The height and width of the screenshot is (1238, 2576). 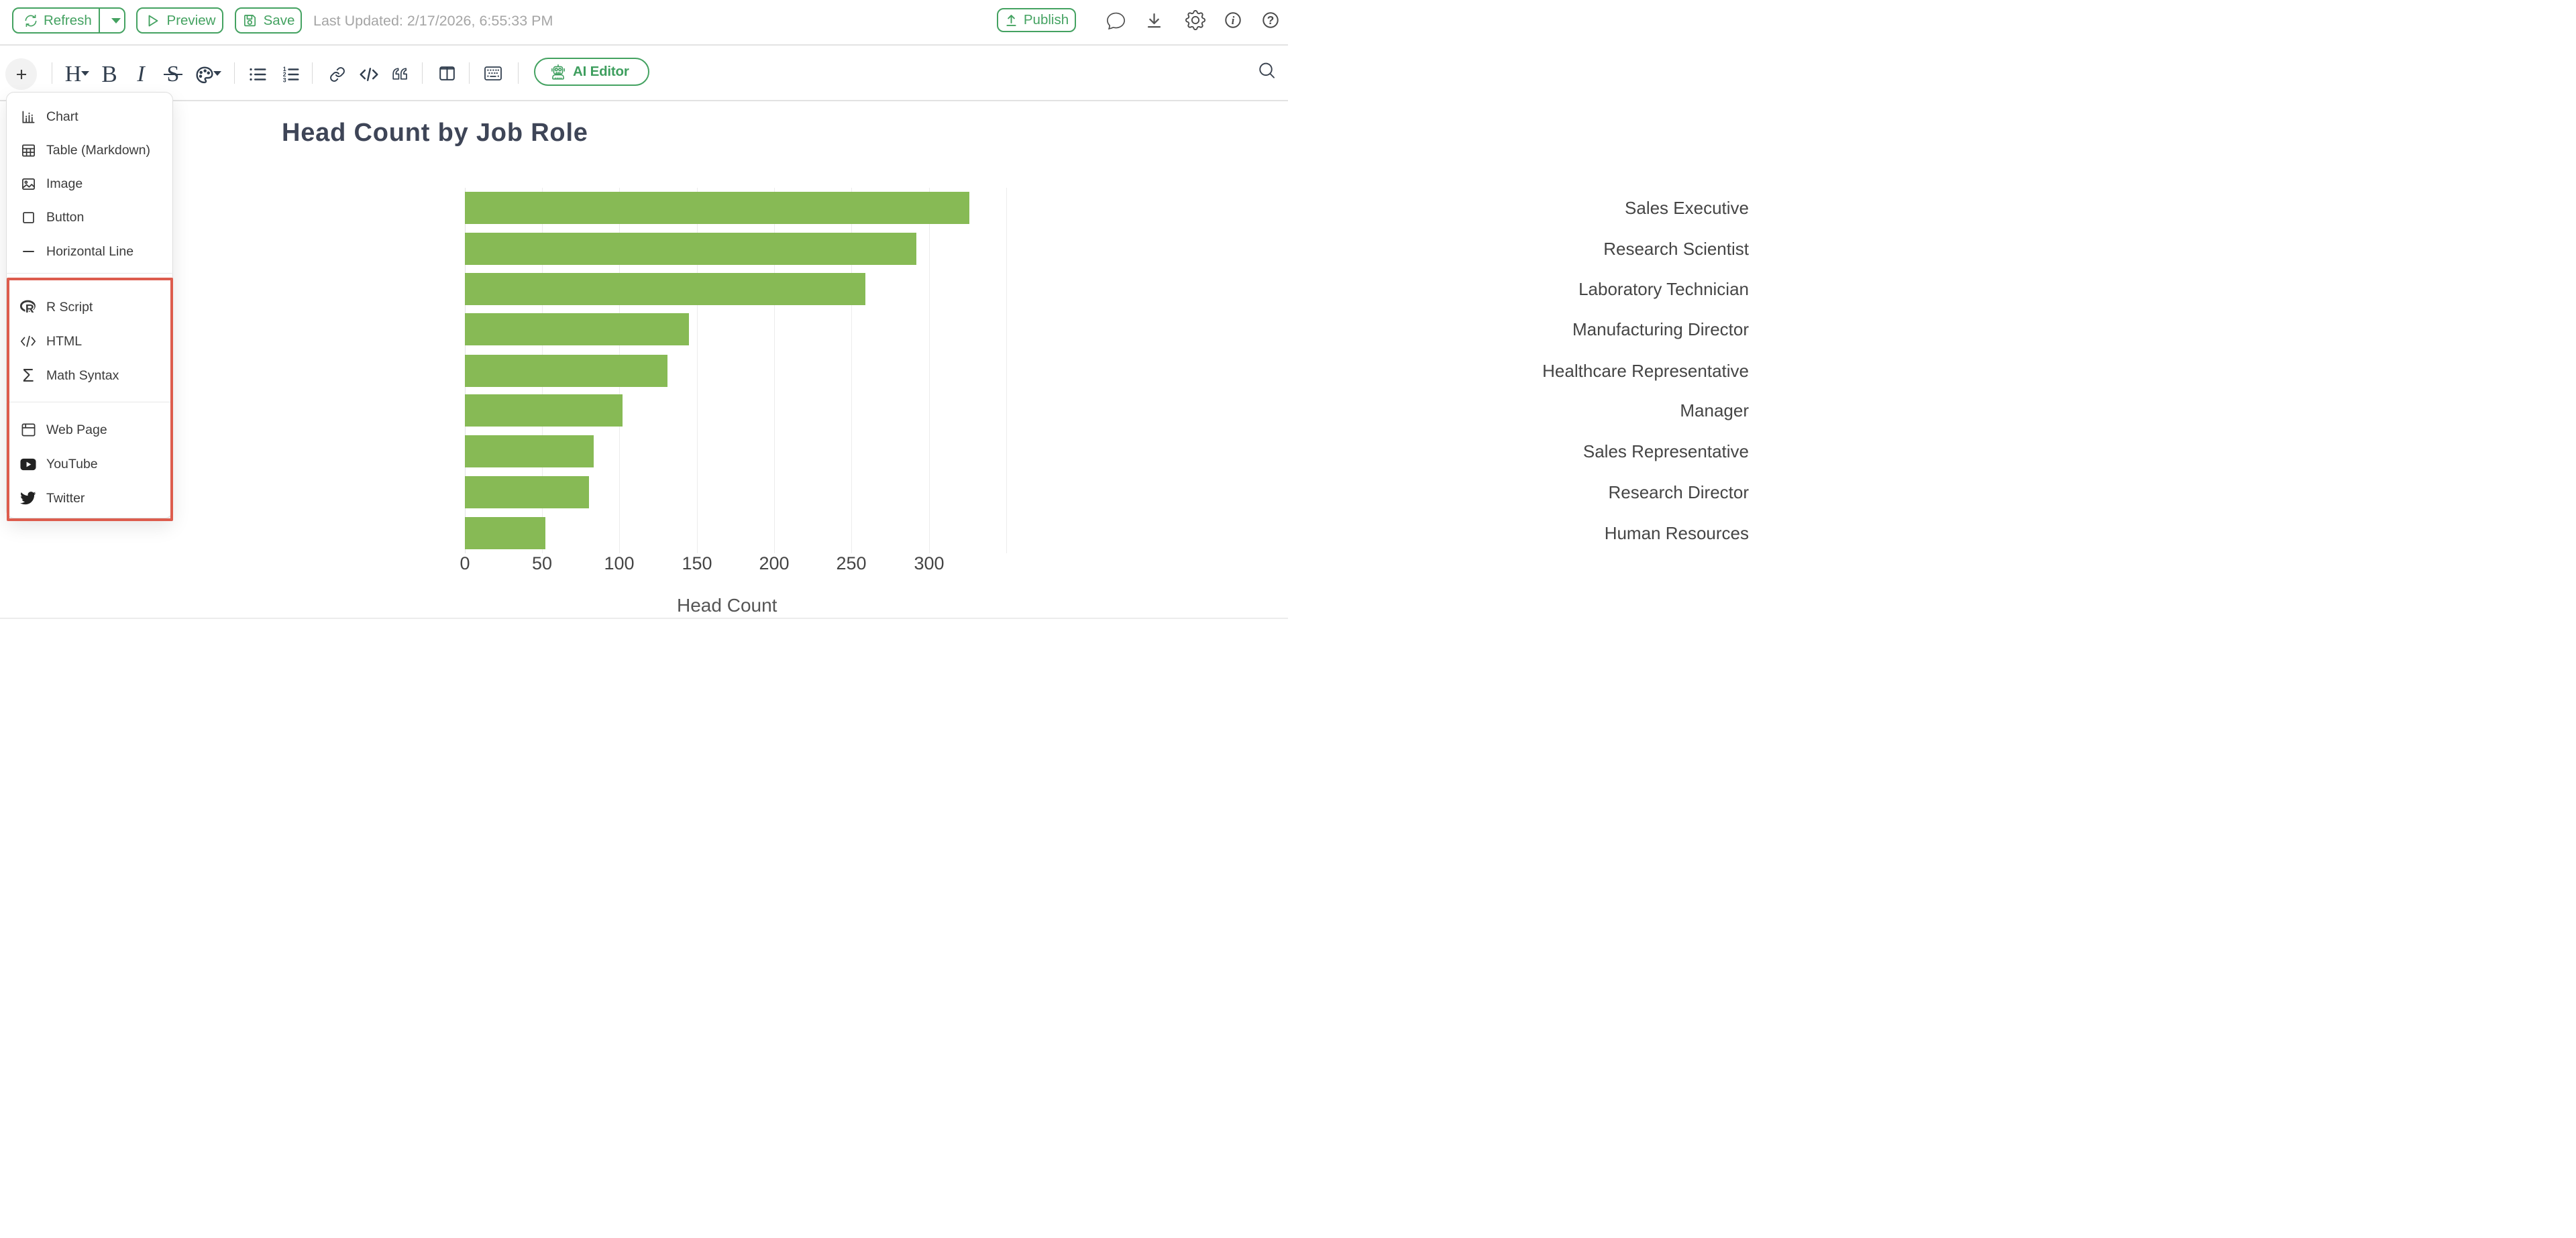 I want to click on svg-text: R, so click(x=29, y=308).